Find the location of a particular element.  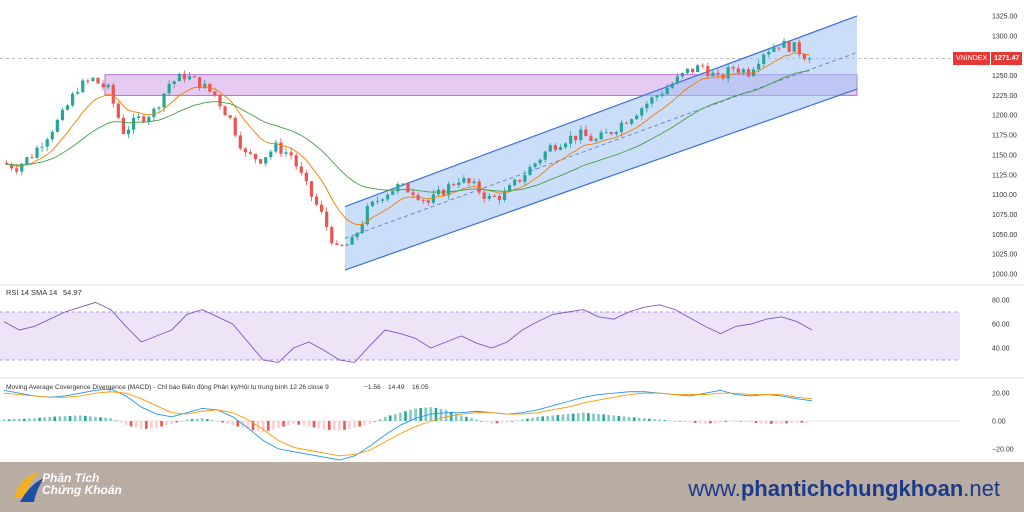

macd-value: 16.05 is located at coordinates (420, 387).